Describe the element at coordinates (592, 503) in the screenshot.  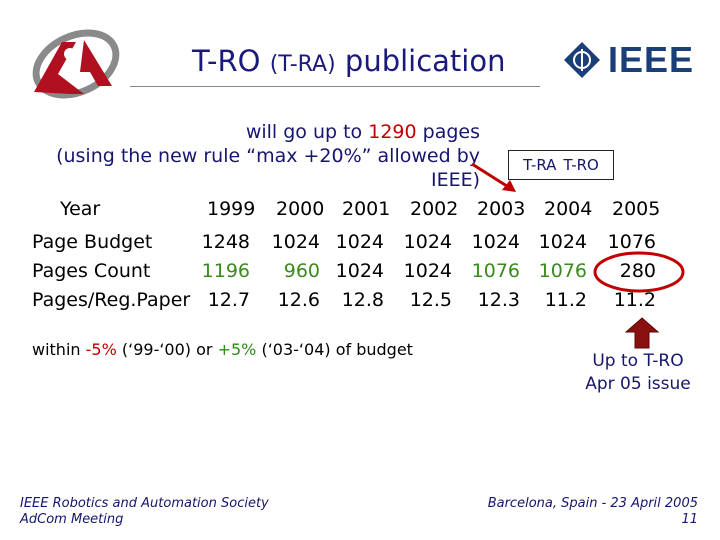
I see `footer-right-line-1: Barcelona, Spain - 23 April 2005` at that location.